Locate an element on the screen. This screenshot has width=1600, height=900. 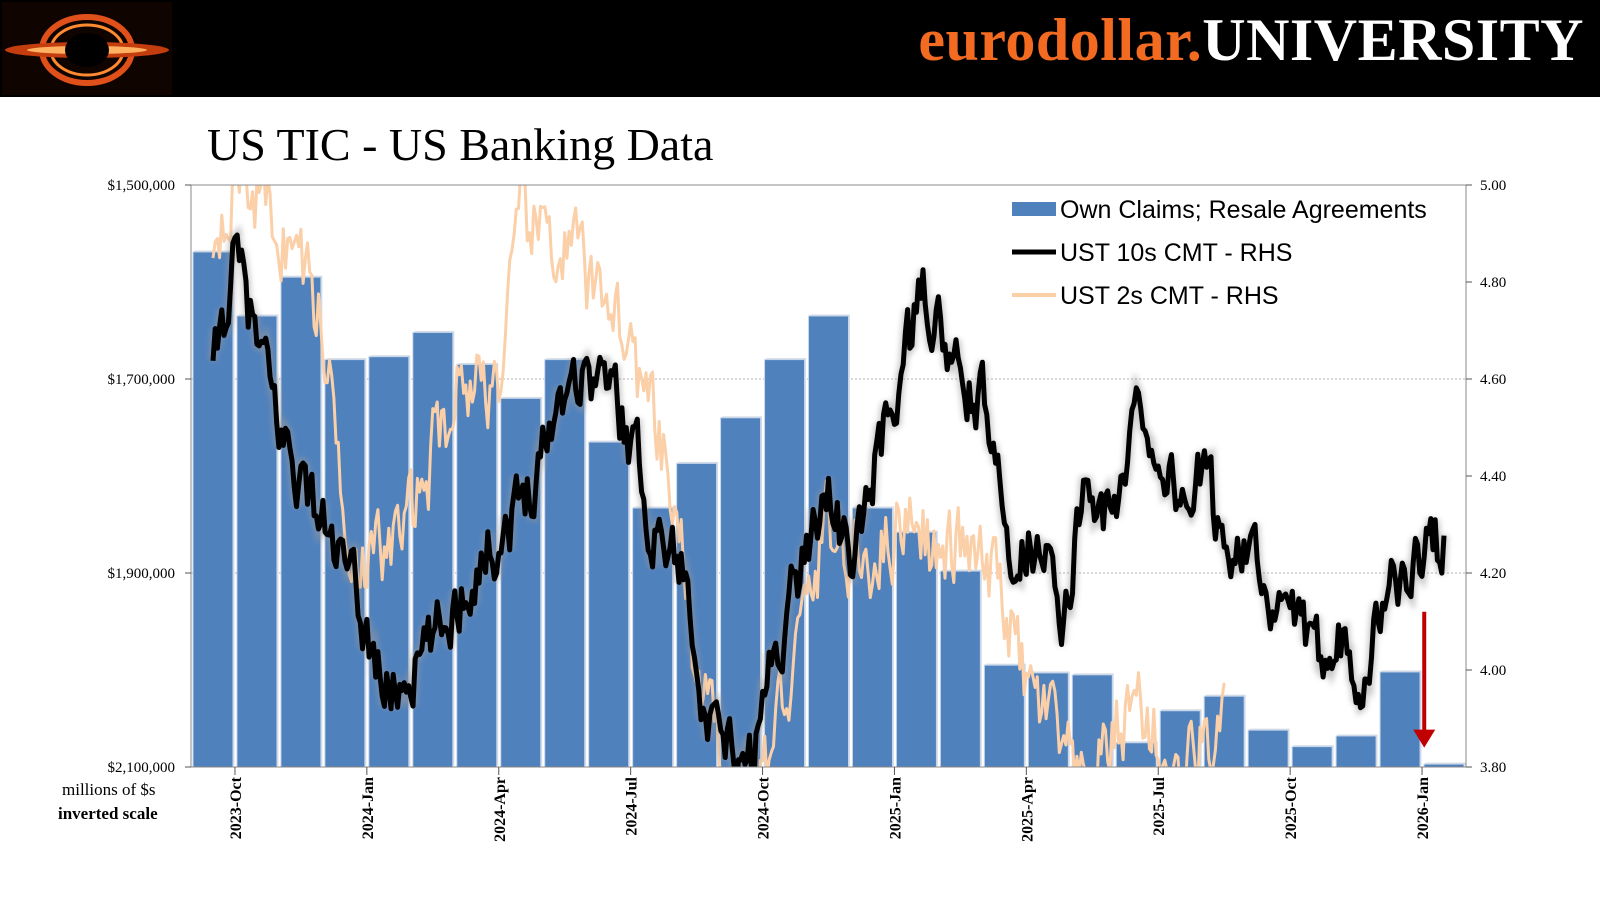
legend-swatch-bar is located at coordinates (1034, 209).